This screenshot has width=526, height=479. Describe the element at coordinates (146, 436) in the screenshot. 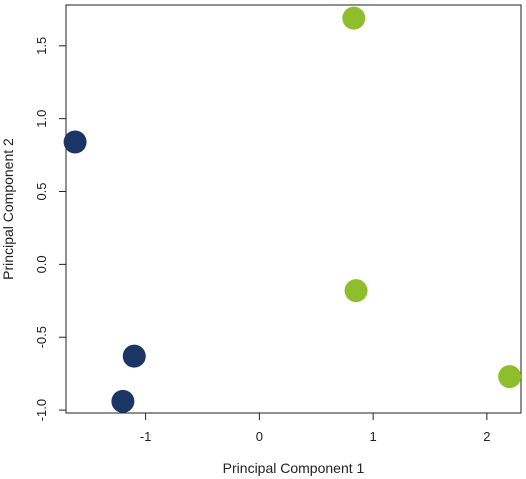

I see `x-tick-label: -1` at that location.